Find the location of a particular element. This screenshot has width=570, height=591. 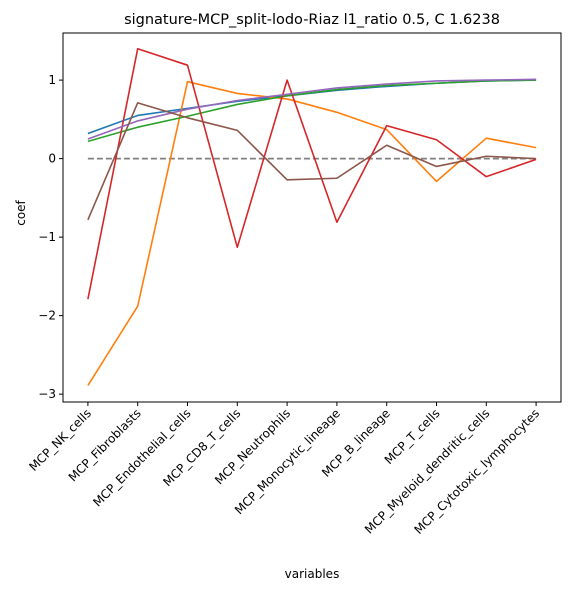

y-tick-label: 1 is located at coordinates (52, 80).